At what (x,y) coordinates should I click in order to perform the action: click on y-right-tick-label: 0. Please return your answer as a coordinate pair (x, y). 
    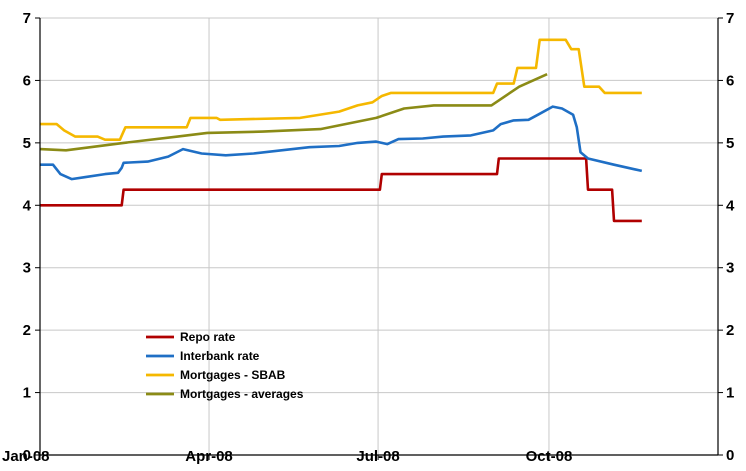
    Looking at the image, I should click on (730, 455).